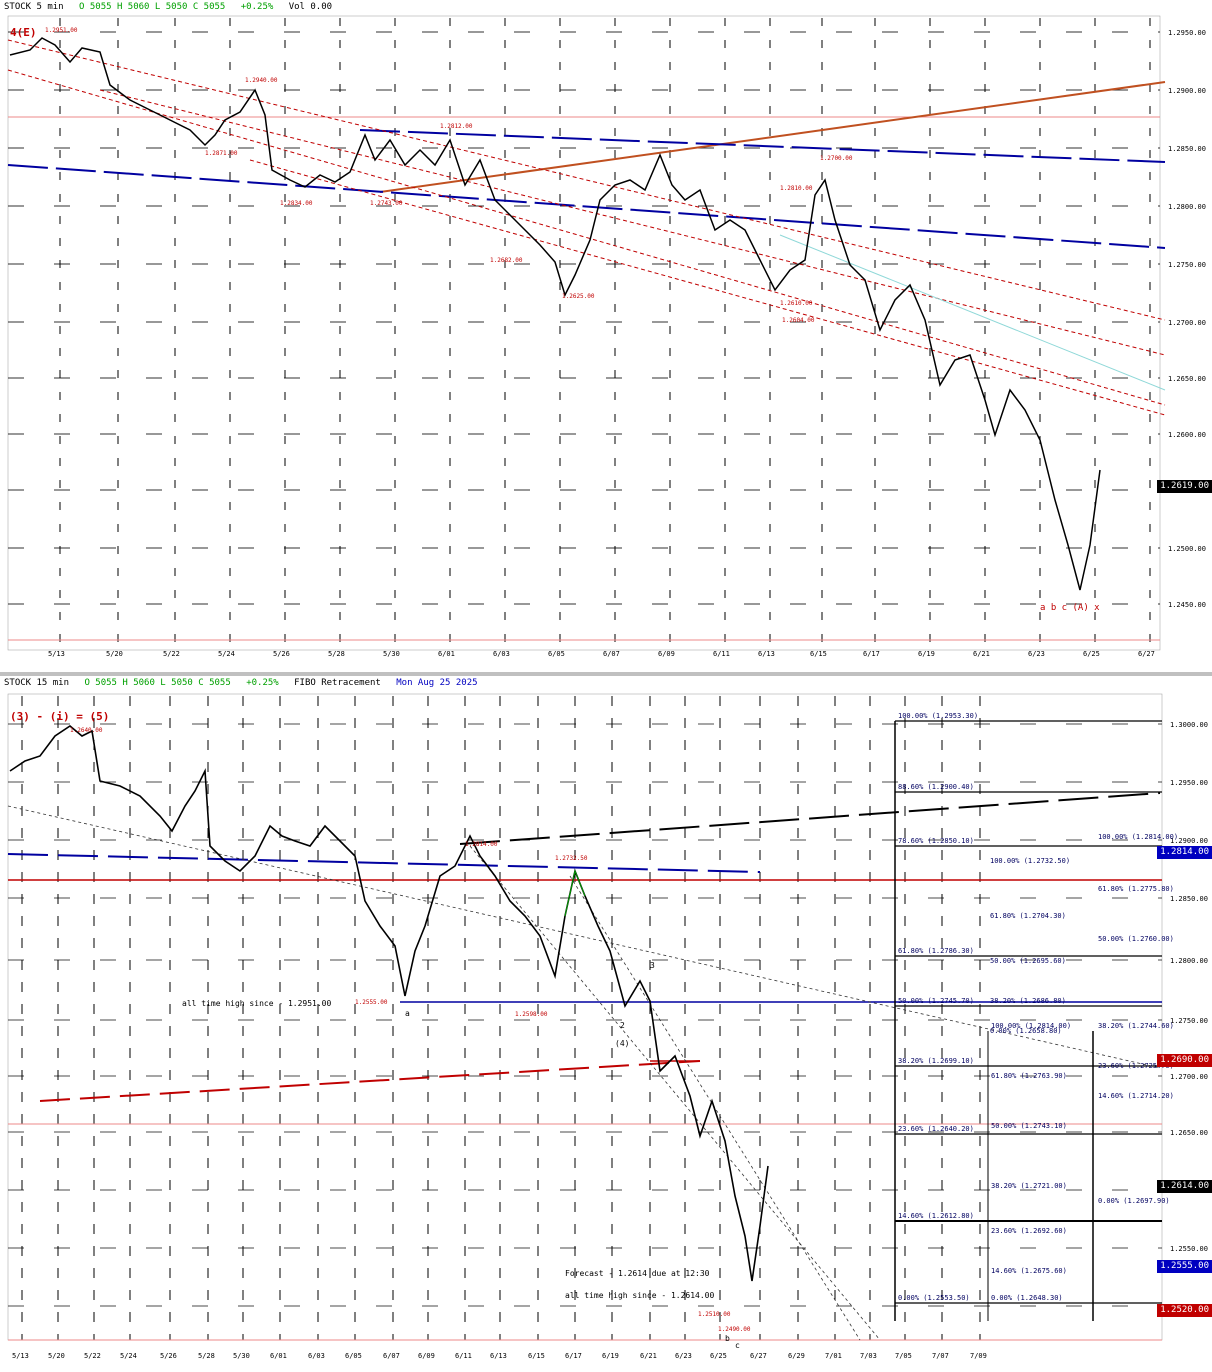 This screenshot has height=1372, width=1212. What do you see at coordinates (1030, 861) in the screenshot?
I see `bottom-fib-far-label-0: 100.00% (1.2732.50)` at bounding box center [1030, 861].